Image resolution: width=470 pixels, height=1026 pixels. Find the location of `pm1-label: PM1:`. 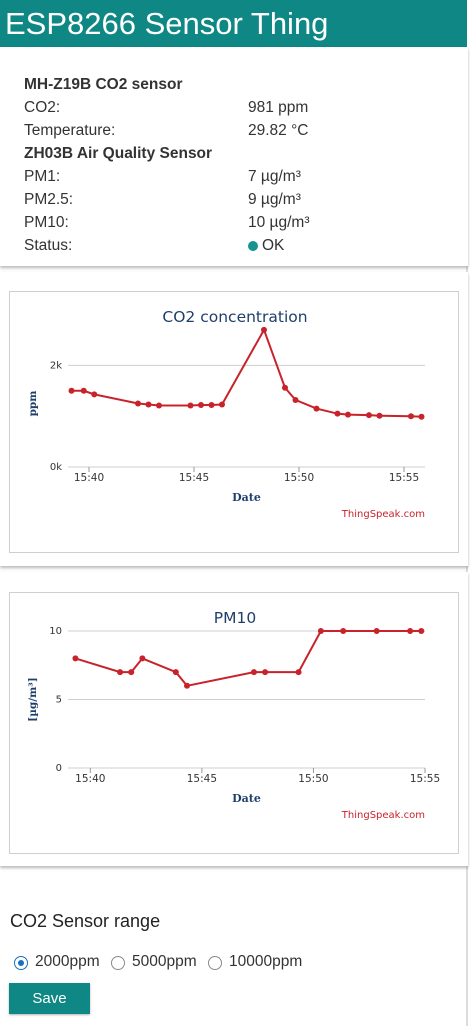

pm1-label: PM1: is located at coordinates (42, 176).